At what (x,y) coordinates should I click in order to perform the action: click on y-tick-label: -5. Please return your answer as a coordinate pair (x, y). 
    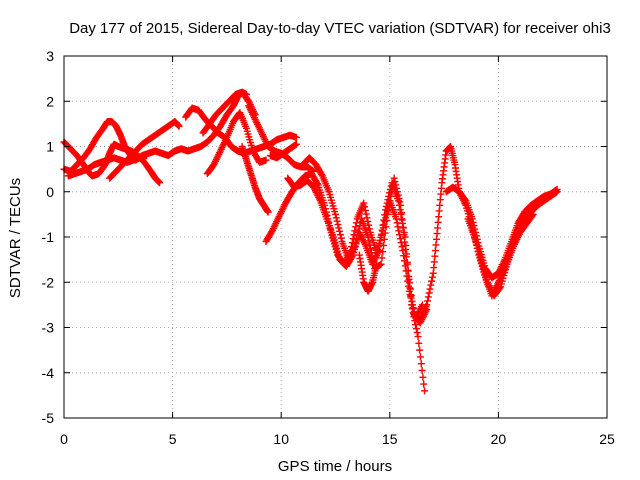
    Looking at the image, I should click on (48, 418).